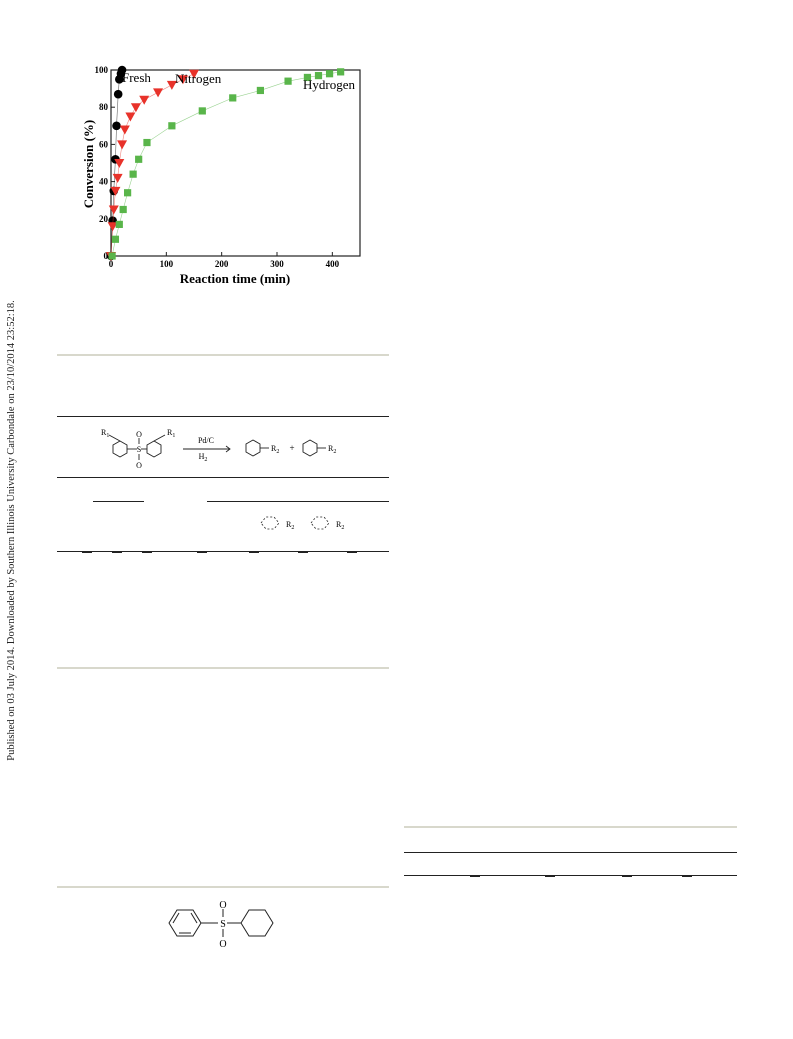 Image resolution: width=793 pixels, height=1039 pixels. What do you see at coordinates (154, 449) in the screenshot?
I see `benzene-ring-right` at bounding box center [154, 449].